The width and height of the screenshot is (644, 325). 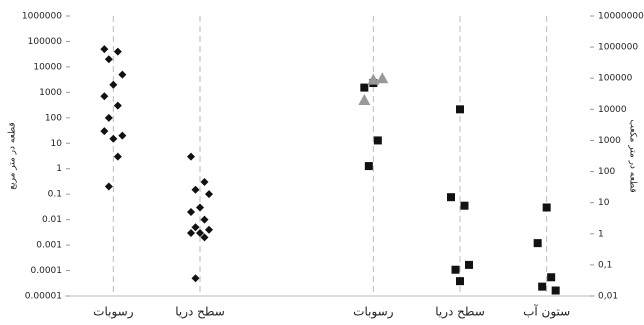 I want to click on x-tick-label: ستون آب, so click(x=546, y=312).